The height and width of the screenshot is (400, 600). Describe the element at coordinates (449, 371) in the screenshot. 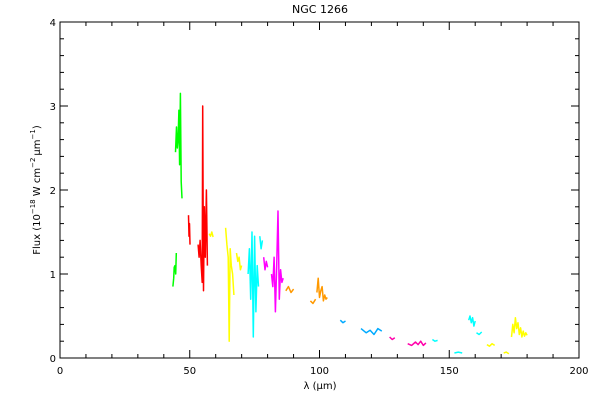

I see `x-tick-label: 150` at that location.